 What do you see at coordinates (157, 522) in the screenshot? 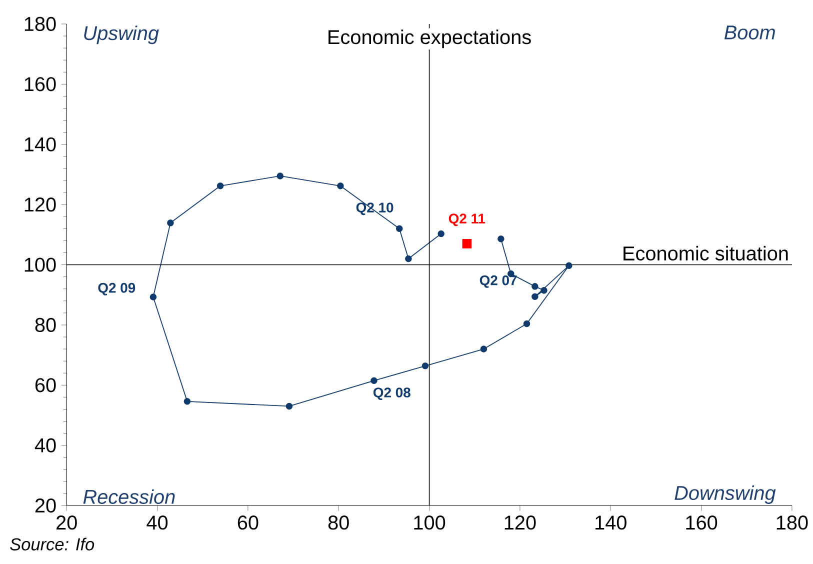
I see `x-tick-label: 40` at bounding box center [157, 522].